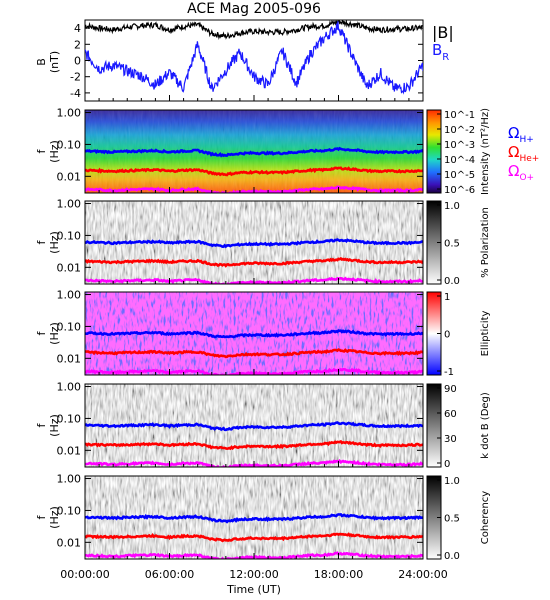  What do you see at coordinates (485, 517) in the screenshot?
I see `coherency-colorbar-label: Coherency` at bounding box center [485, 517].